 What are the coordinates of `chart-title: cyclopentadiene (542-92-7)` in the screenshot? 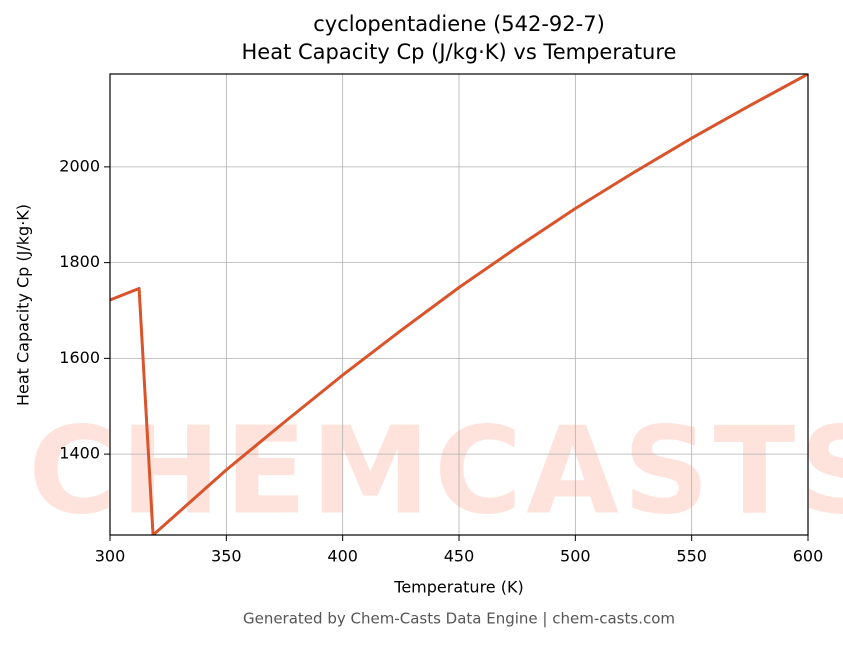 It's located at (459, 24).